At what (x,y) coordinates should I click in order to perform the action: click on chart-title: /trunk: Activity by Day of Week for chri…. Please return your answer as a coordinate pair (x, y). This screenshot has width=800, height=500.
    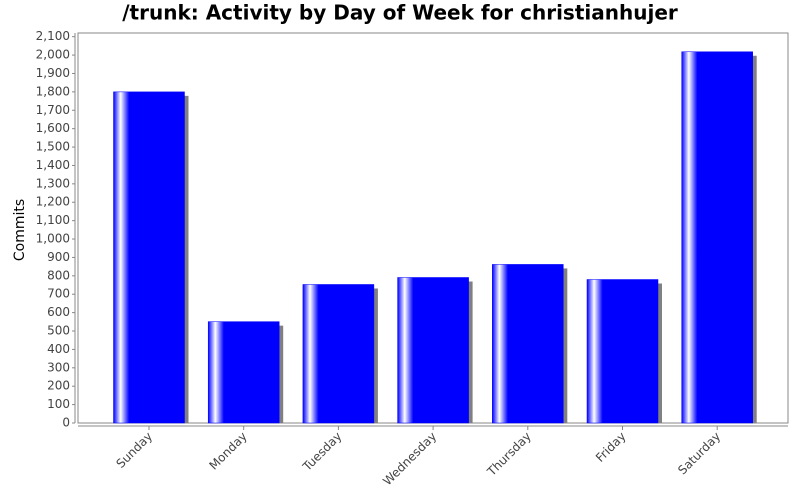
    Looking at the image, I should click on (400, 13).